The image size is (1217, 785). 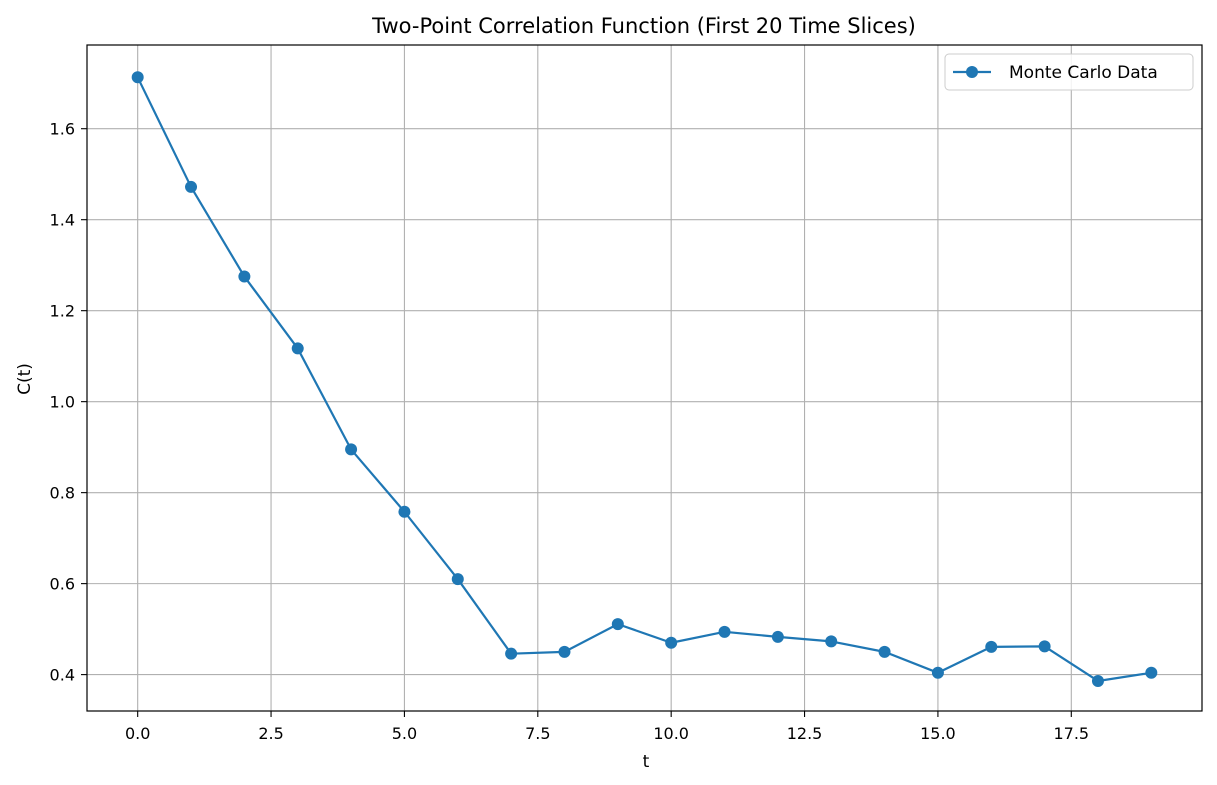 What do you see at coordinates (607, 727) in the screenshot?
I see `x-axis-ticks: 0.0 2.5 5.0 7.5 10.0 12.5 15.0 17.5` at bounding box center [607, 727].